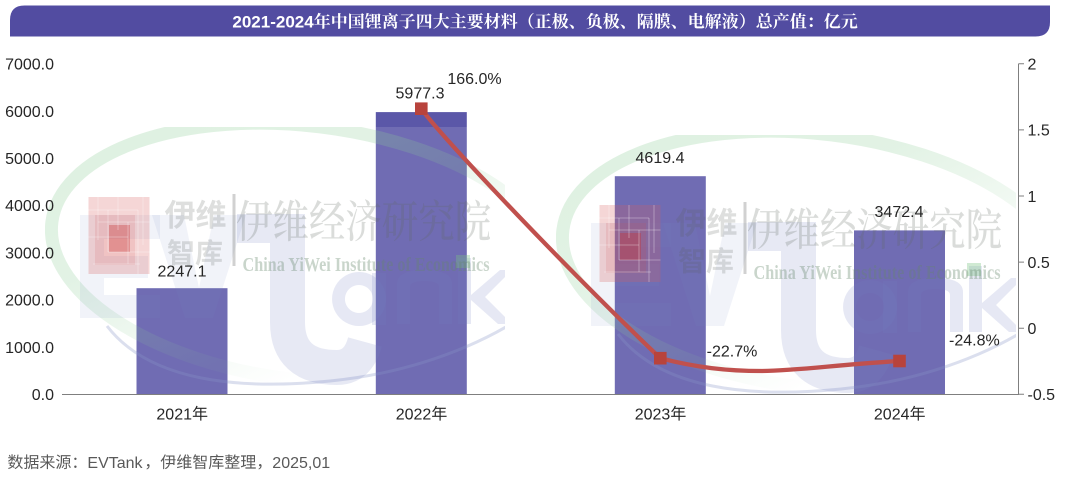  I want to click on svg-text: 4619.4, so click(660, 158).